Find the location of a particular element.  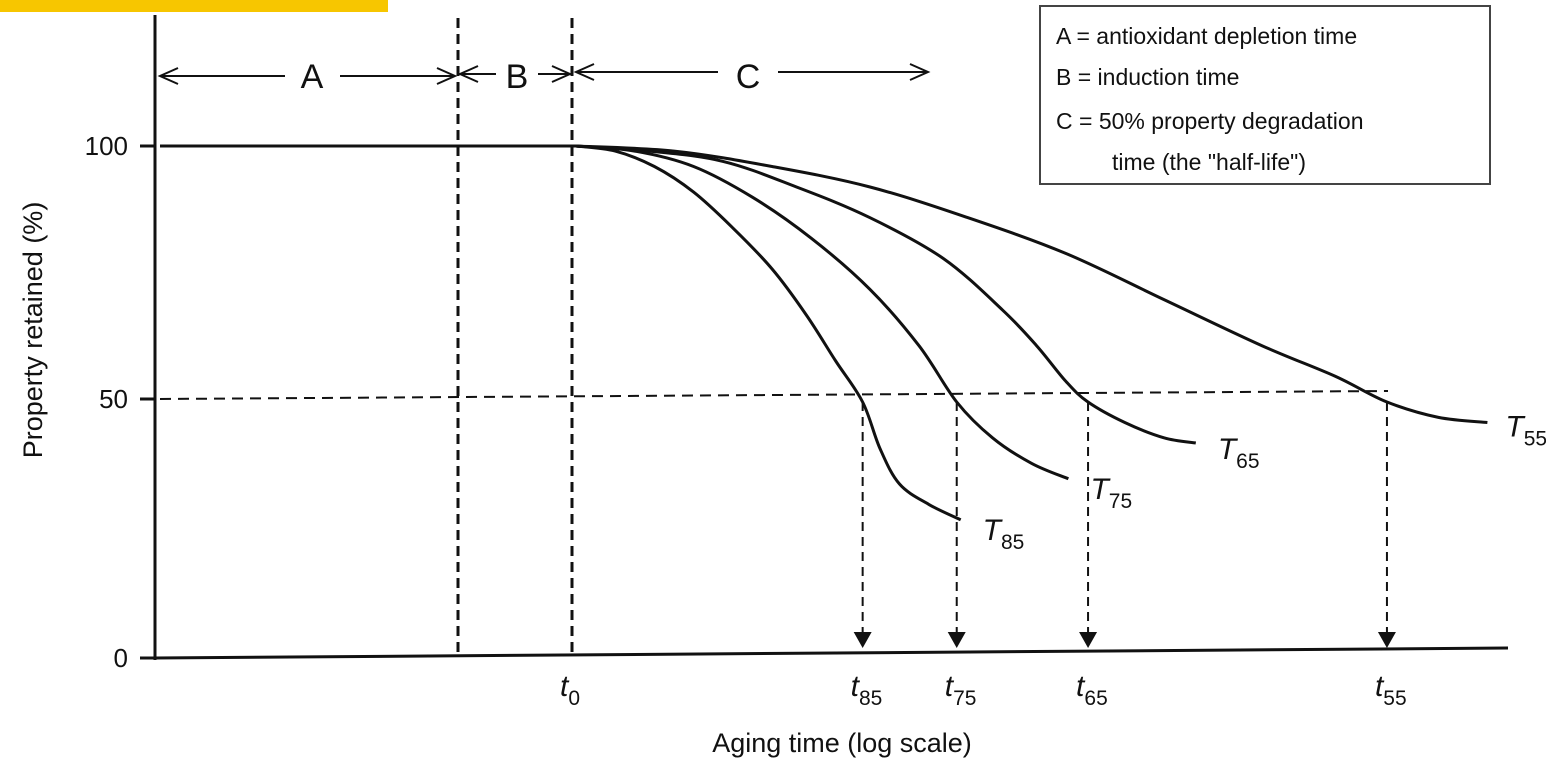

y-tick-label-100: 100 is located at coordinates (106, 146).